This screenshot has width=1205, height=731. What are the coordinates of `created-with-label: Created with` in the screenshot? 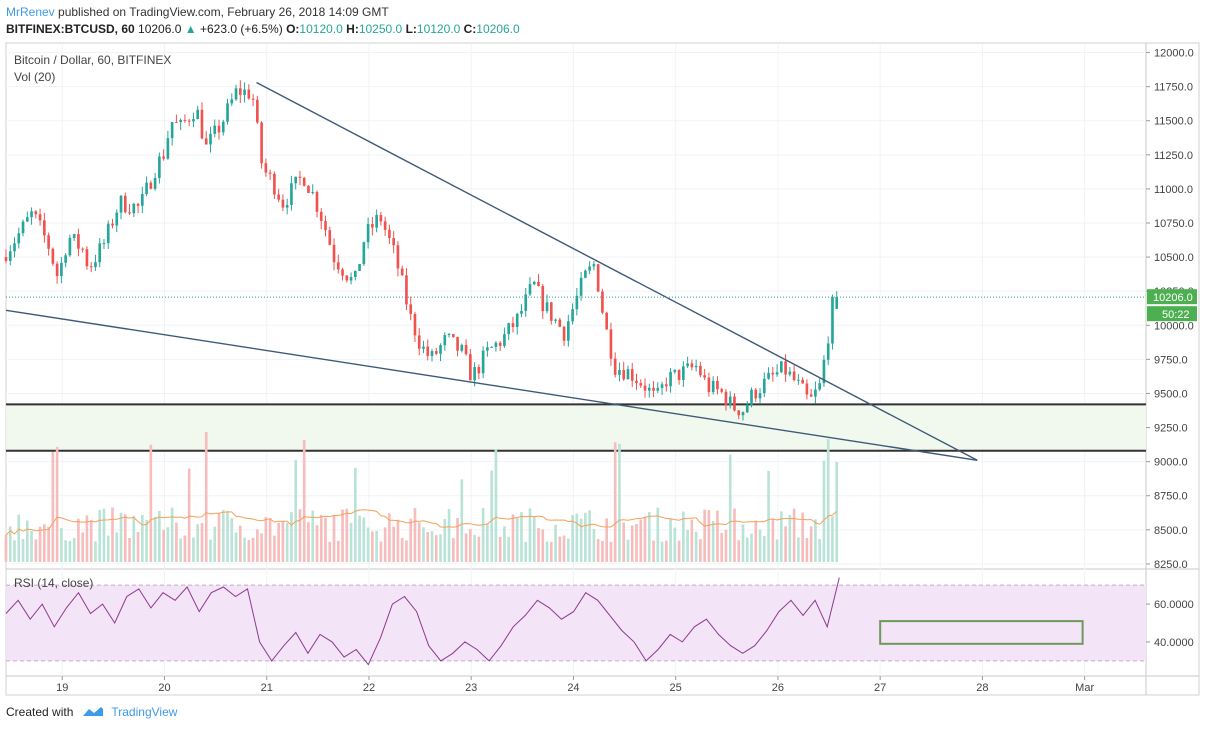 It's located at (40, 712).